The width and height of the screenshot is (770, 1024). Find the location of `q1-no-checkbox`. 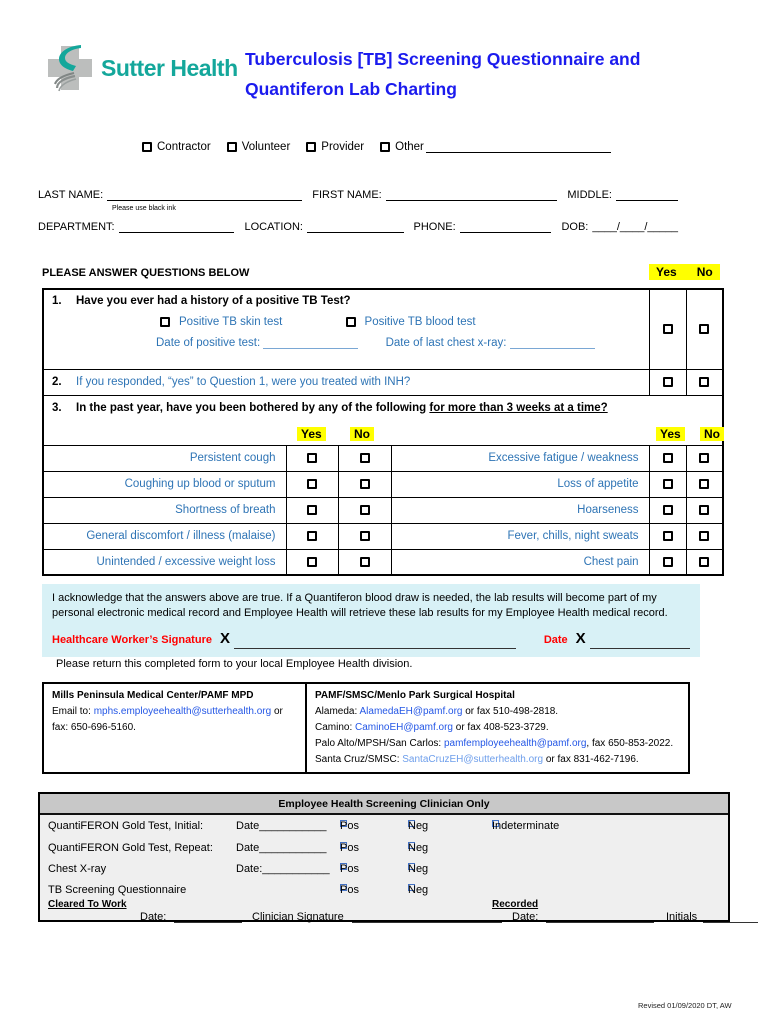

q1-no-checkbox is located at coordinates (704, 329).